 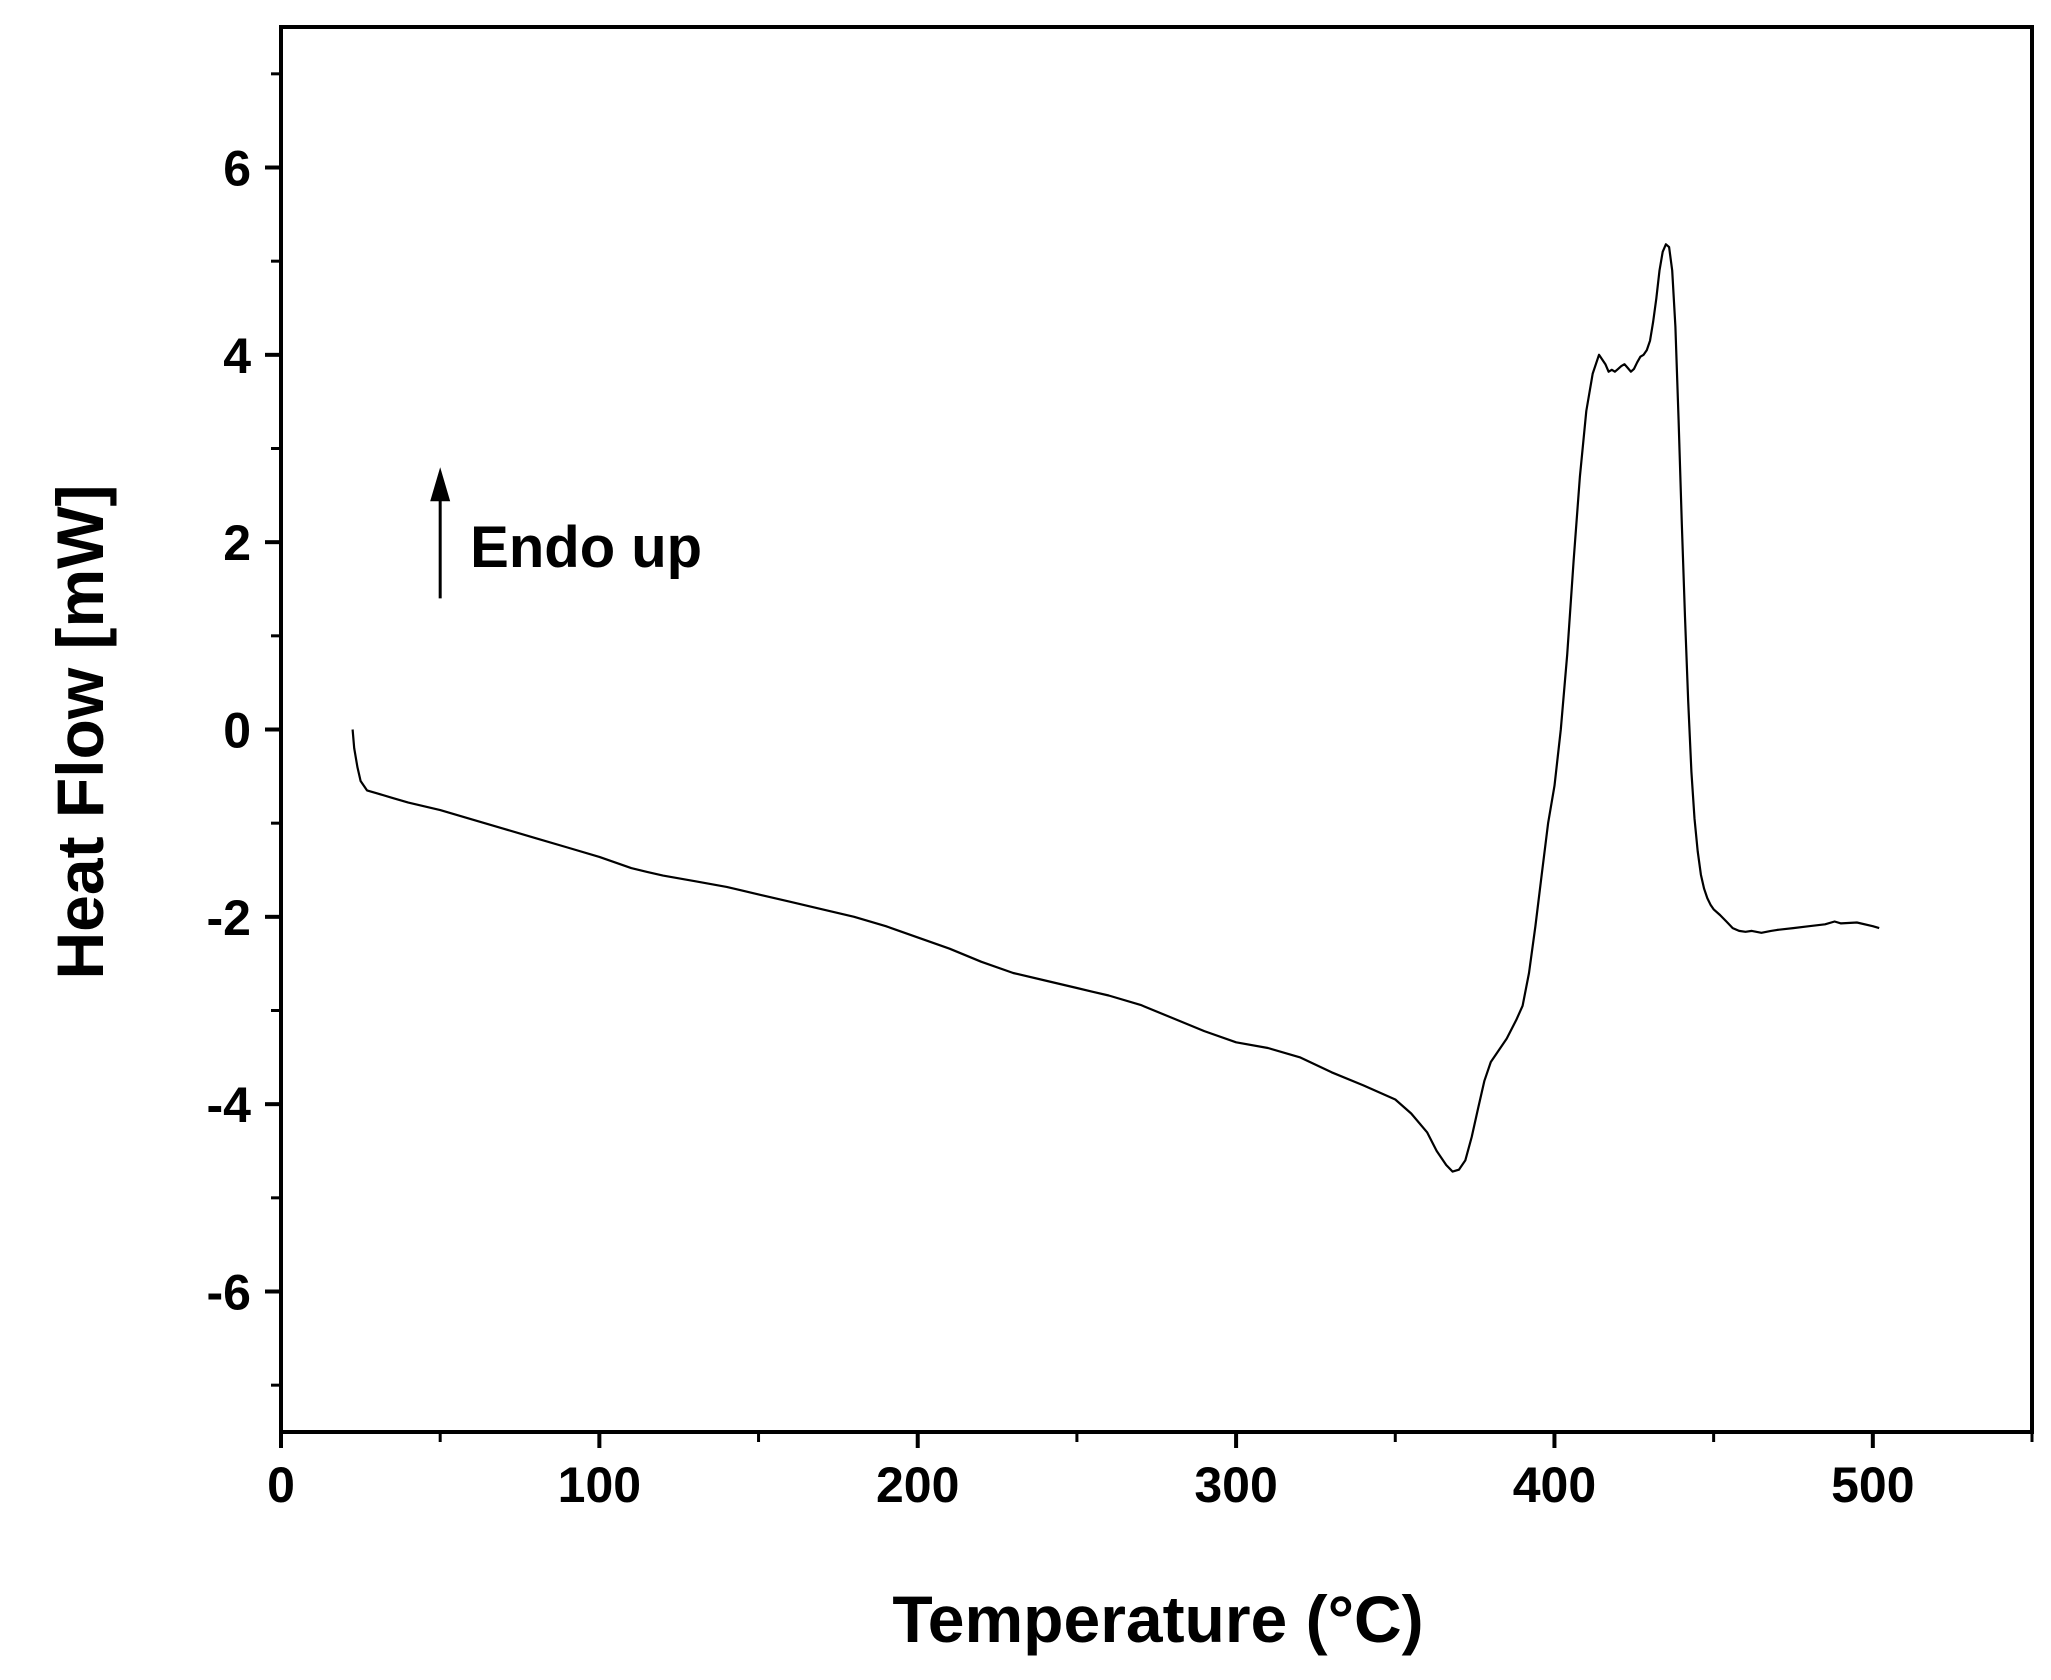 I want to click on x-tick-label: 500, so click(x=1872, y=1485).